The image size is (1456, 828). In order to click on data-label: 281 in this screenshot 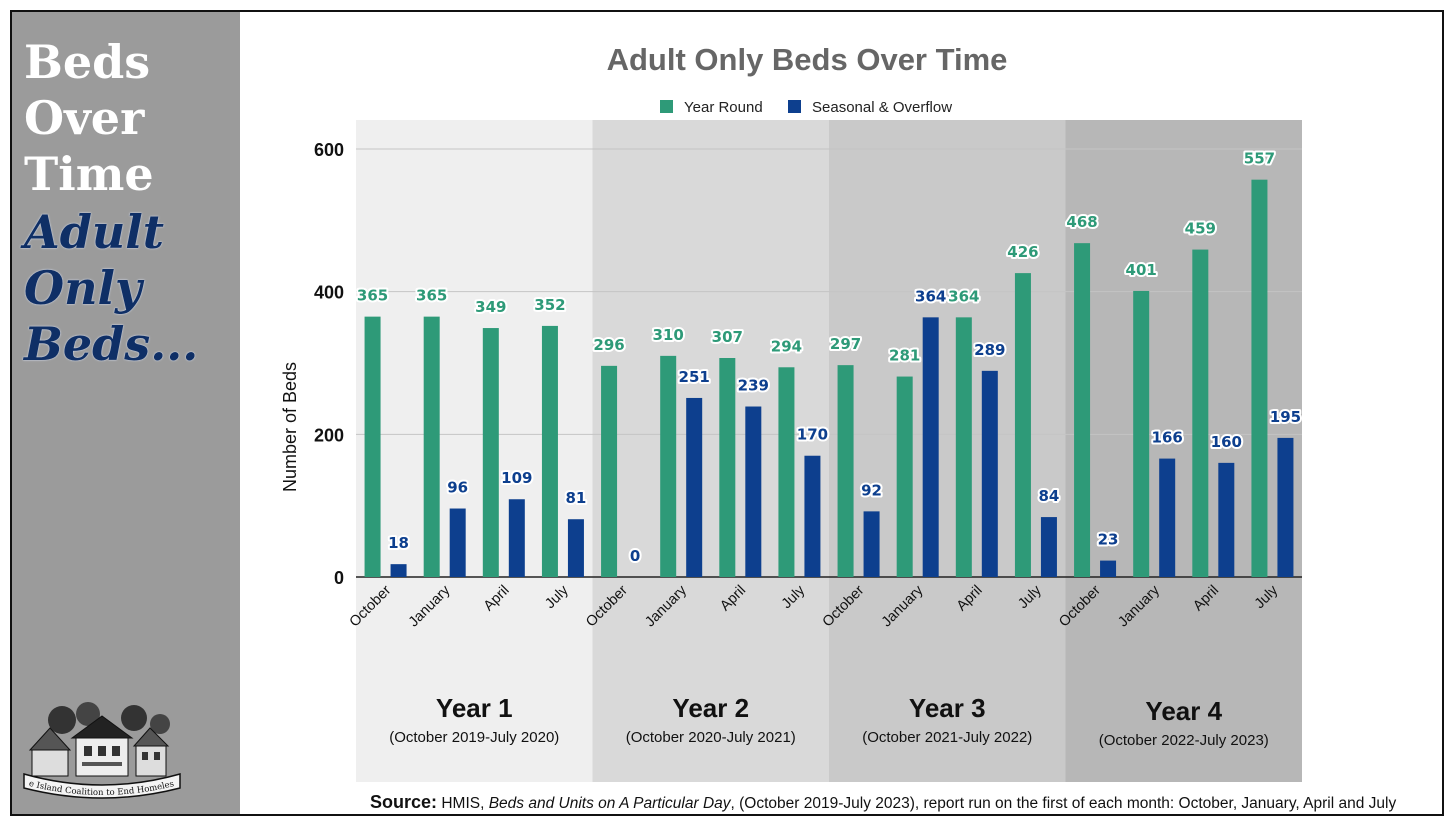, I will do `click(904, 356)`.